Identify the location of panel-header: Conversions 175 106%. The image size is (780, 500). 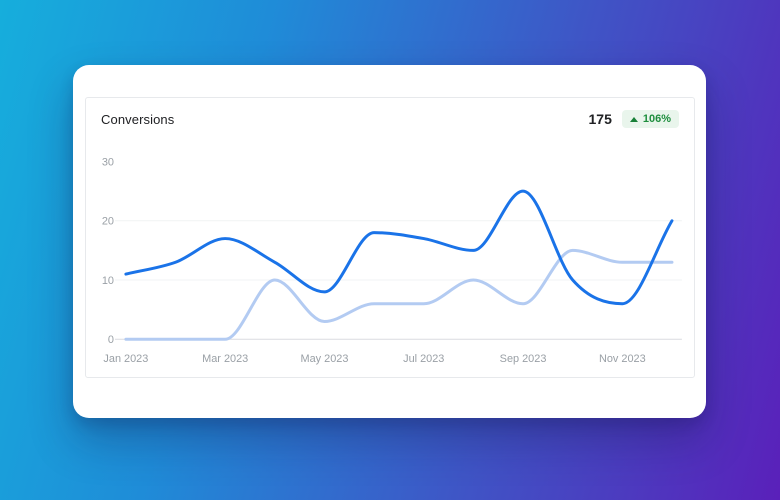
(390, 113).